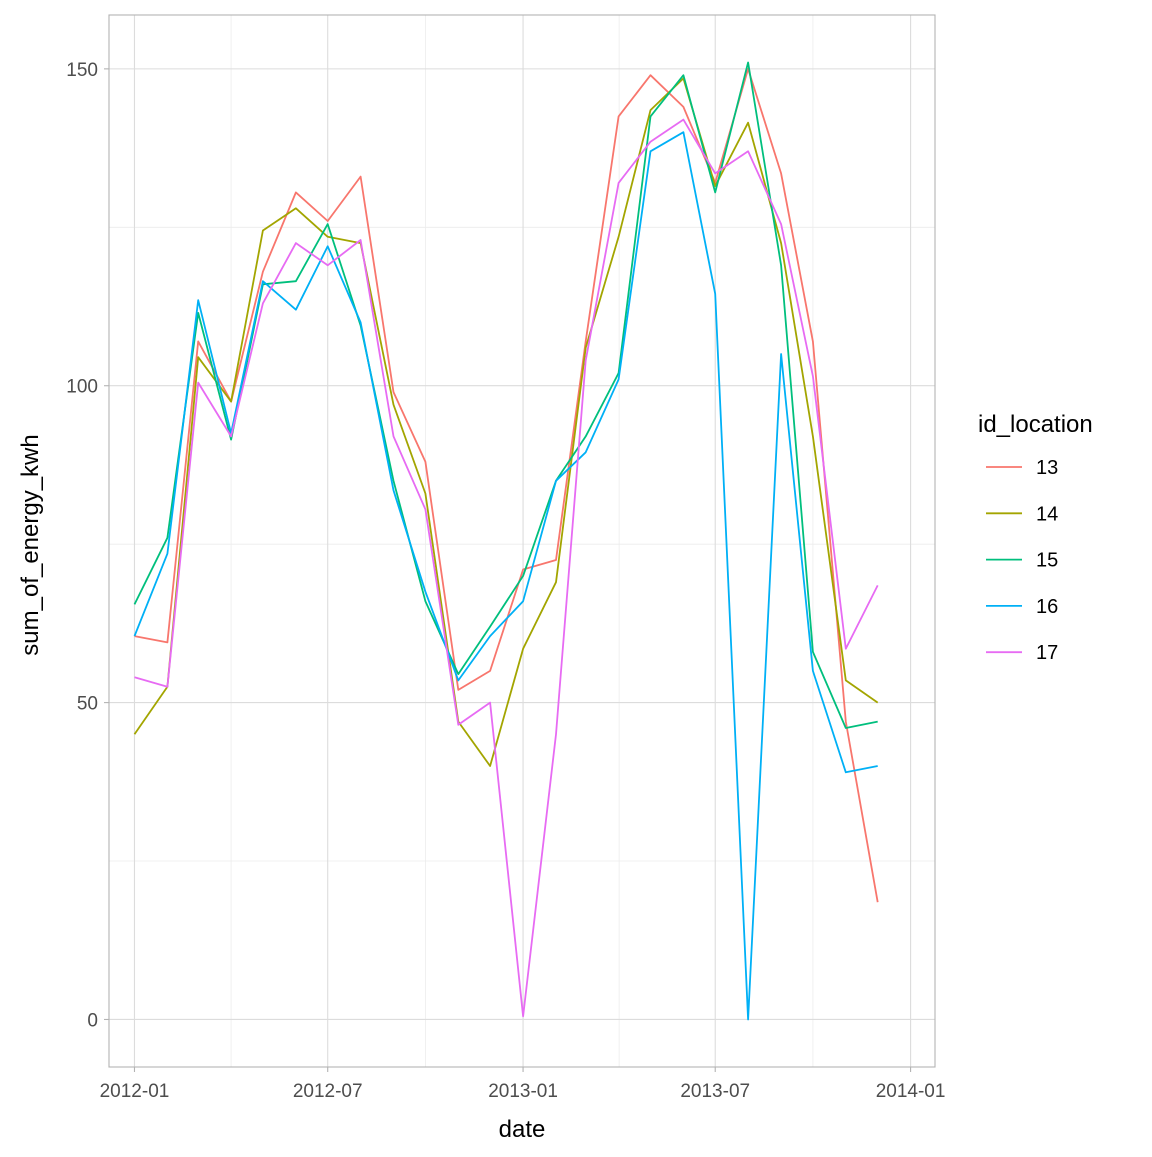  I want to click on x-tick-label: 2013-01, so click(523, 1091).